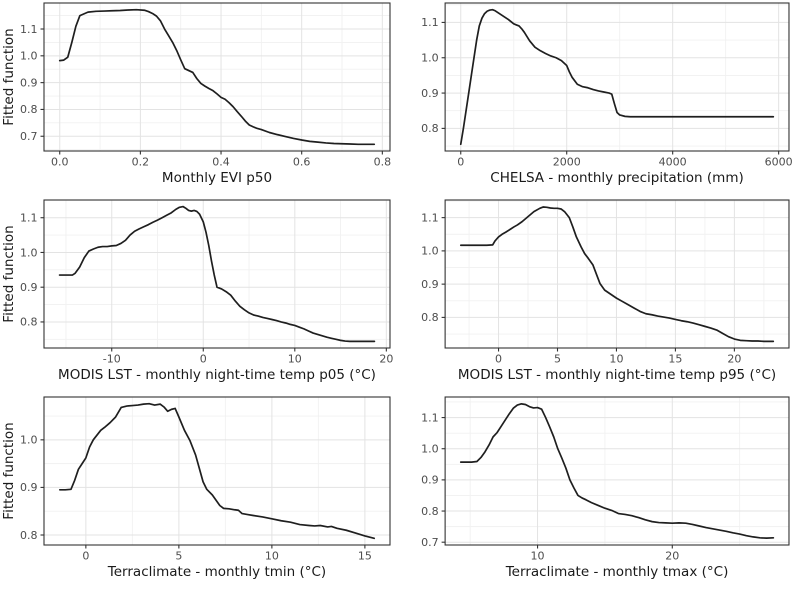 The image size is (797, 591). What do you see at coordinates (221, 162) in the screenshot?
I see `x-tick-label: 0.4` at bounding box center [221, 162].